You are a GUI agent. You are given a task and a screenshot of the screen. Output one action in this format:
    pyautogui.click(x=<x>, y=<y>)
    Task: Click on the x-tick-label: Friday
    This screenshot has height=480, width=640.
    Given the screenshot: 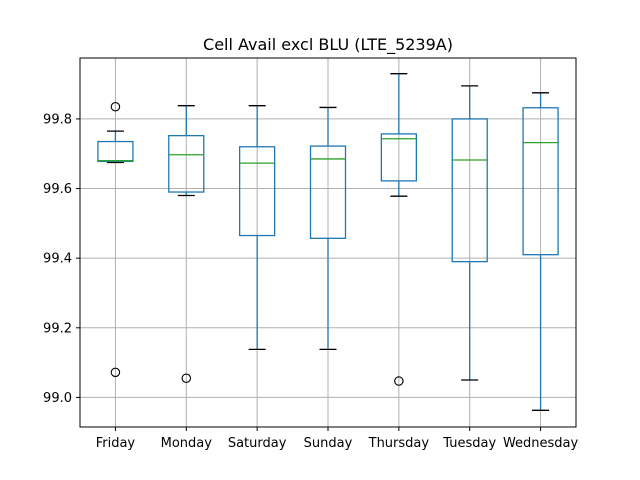 What is the action you would take?
    pyautogui.click(x=116, y=443)
    